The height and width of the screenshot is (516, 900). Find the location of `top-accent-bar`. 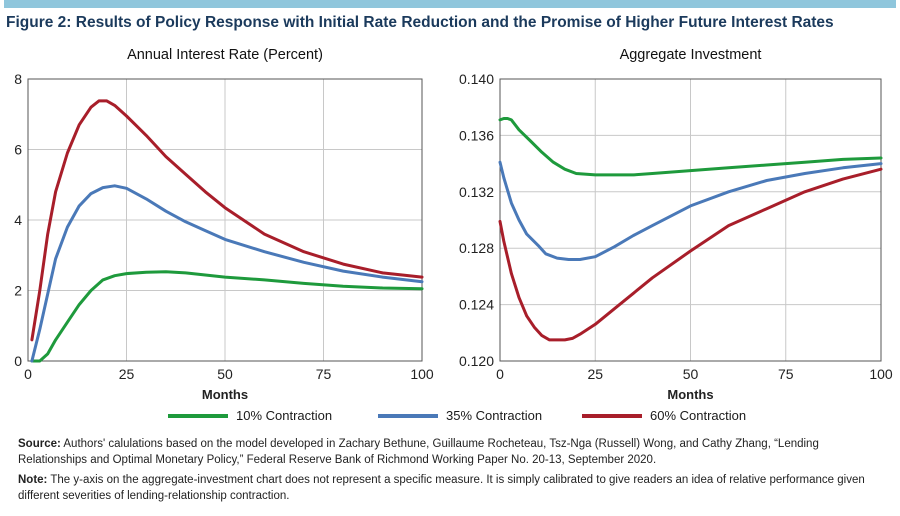

top-accent-bar is located at coordinates (450, 4).